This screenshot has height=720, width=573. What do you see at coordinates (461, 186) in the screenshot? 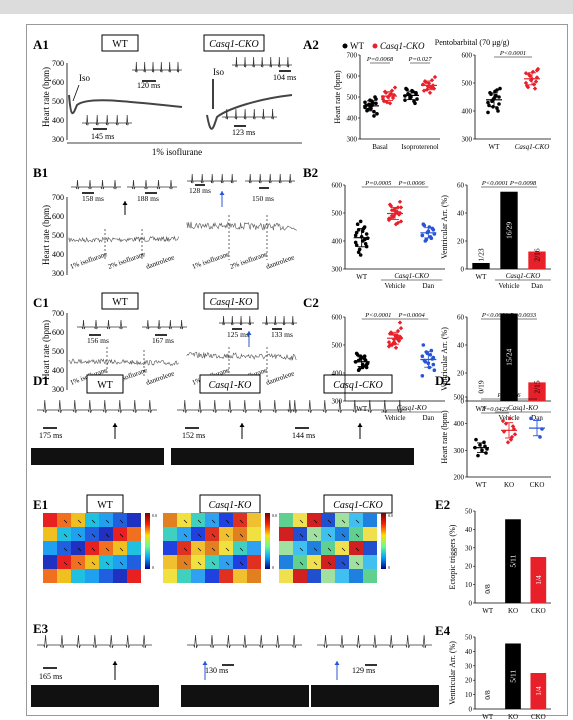
I see `B2b-ytick-label: 60` at bounding box center [461, 186].